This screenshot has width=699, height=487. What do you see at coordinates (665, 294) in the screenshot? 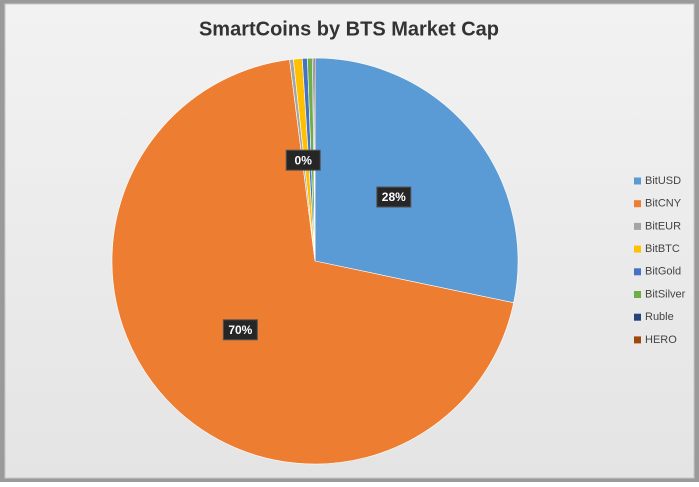
I see `legend-label: BitSilver` at bounding box center [665, 294].